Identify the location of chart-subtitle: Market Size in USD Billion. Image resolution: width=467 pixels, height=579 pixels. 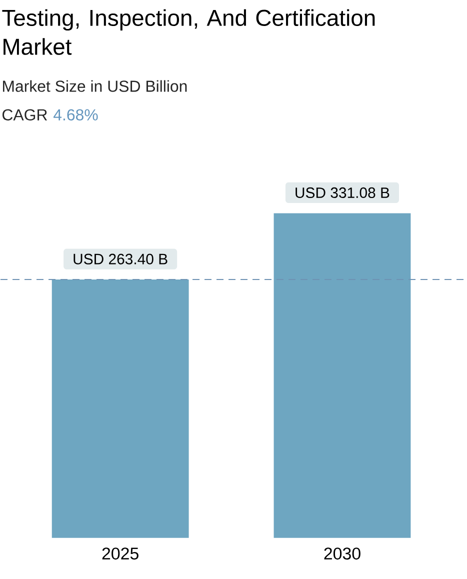
(95, 86).